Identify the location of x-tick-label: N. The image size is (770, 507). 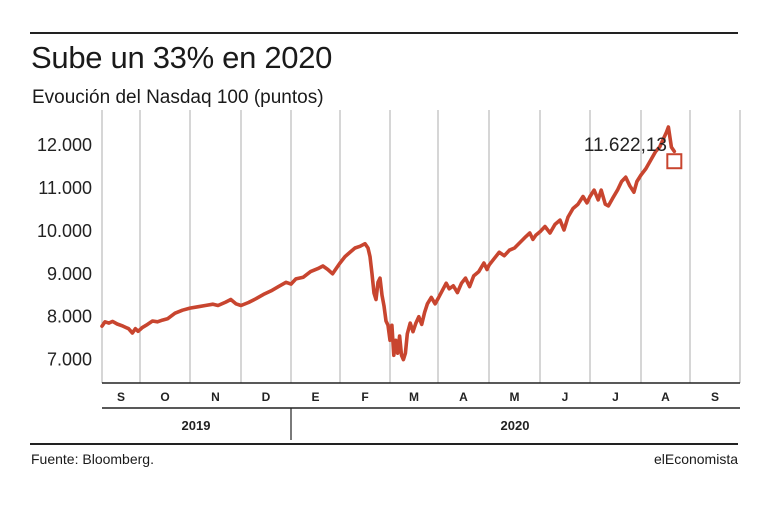
(215, 397).